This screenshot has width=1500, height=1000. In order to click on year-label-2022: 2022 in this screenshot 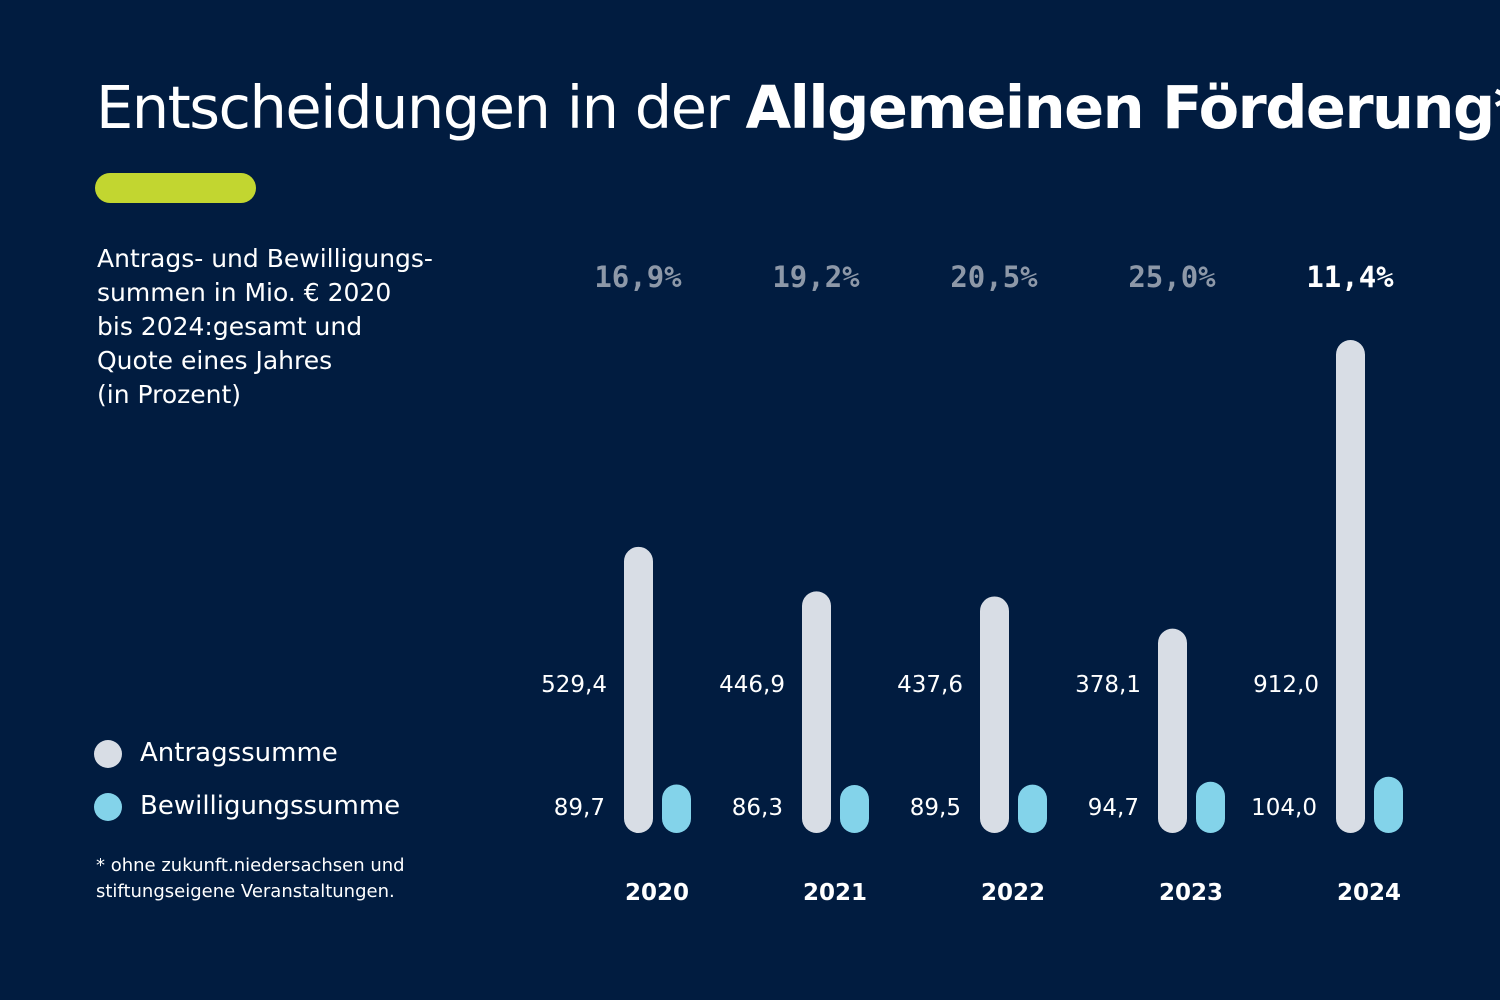, I will do `click(1013, 893)`.